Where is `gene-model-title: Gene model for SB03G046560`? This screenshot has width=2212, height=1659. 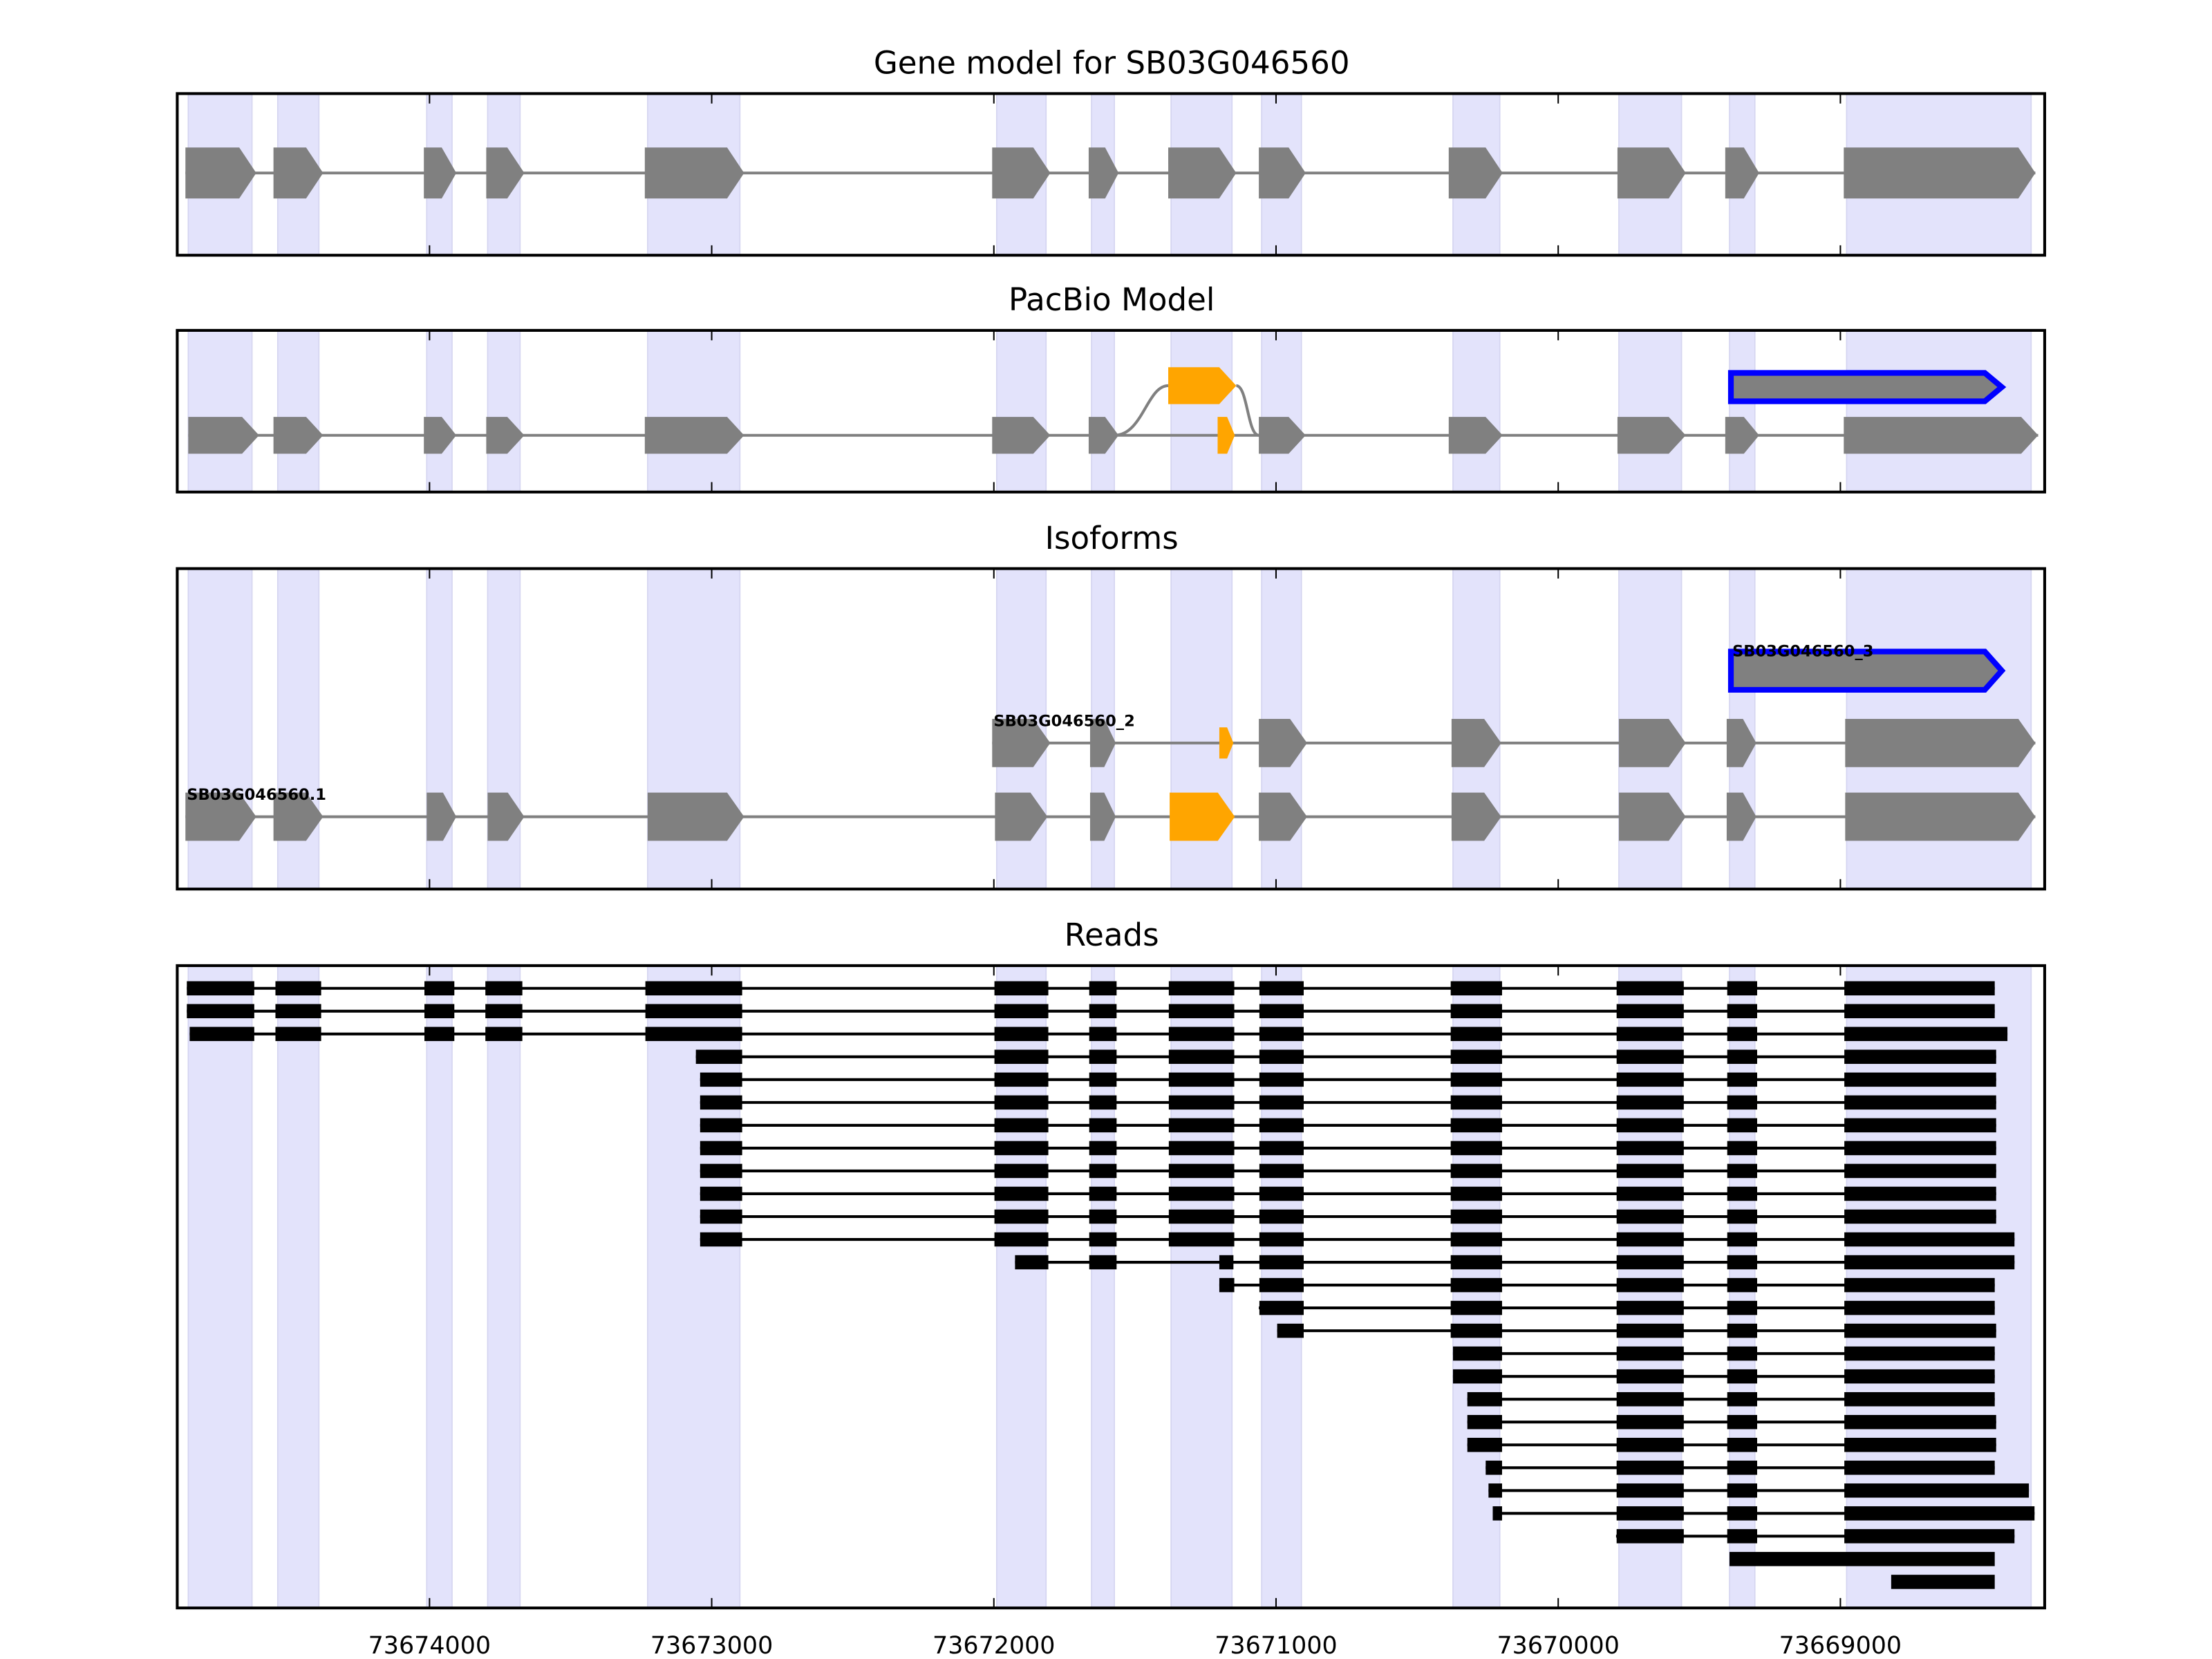 gene-model-title: Gene model for SB03G046560 is located at coordinates (1112, 63).